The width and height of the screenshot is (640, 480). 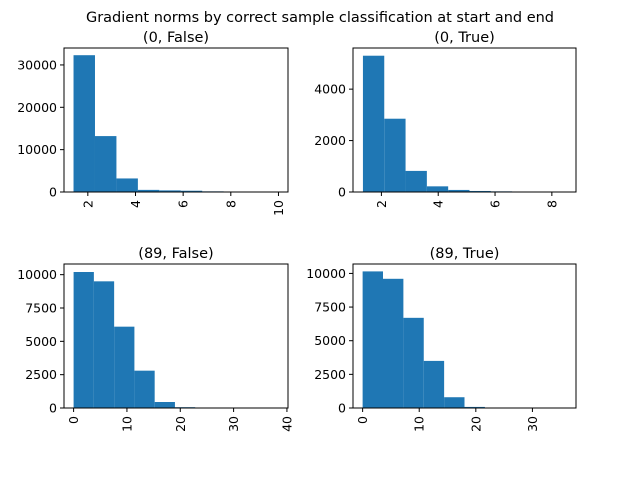 I want to click on subplot-title: (89, True), so click(x=465, y=254).